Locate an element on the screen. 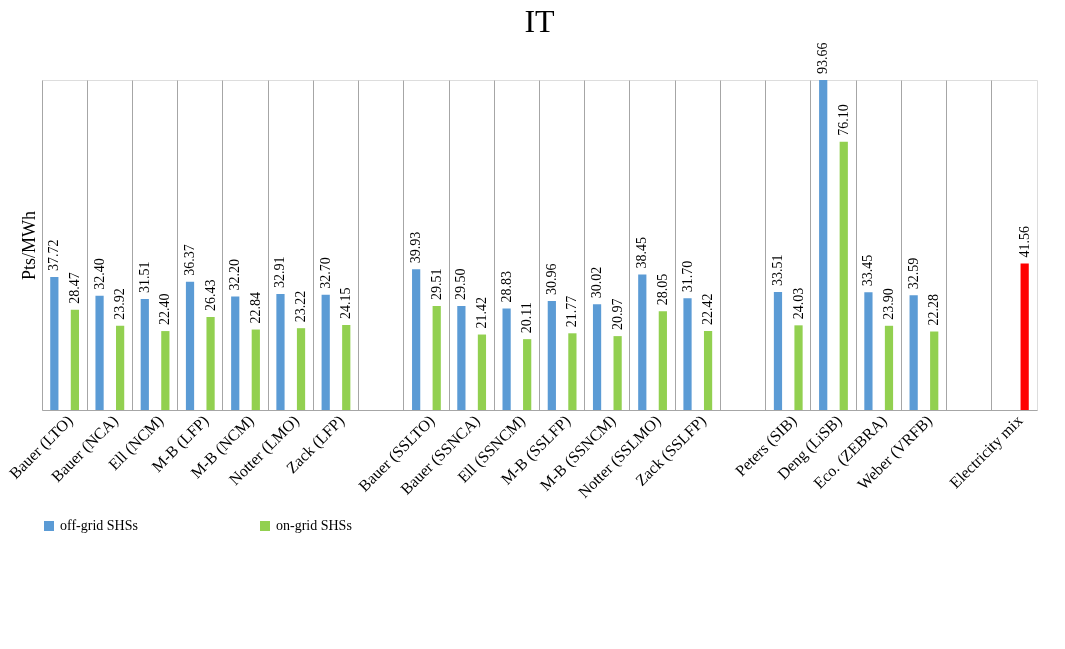  data-label: 22.28 is located at coordinates (934, 310).